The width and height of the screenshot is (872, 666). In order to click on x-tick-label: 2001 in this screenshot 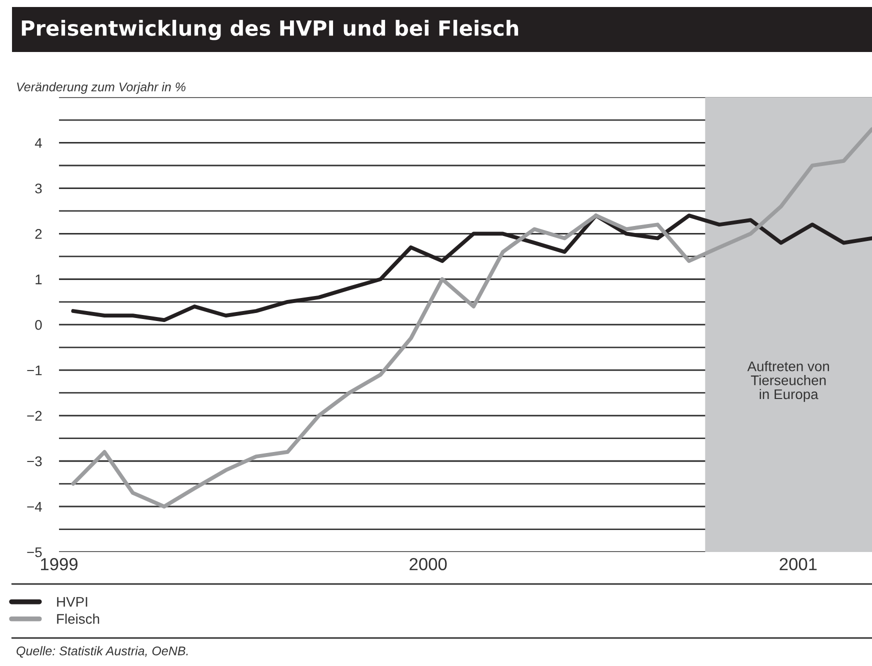, I will do `click(798, 564)`.